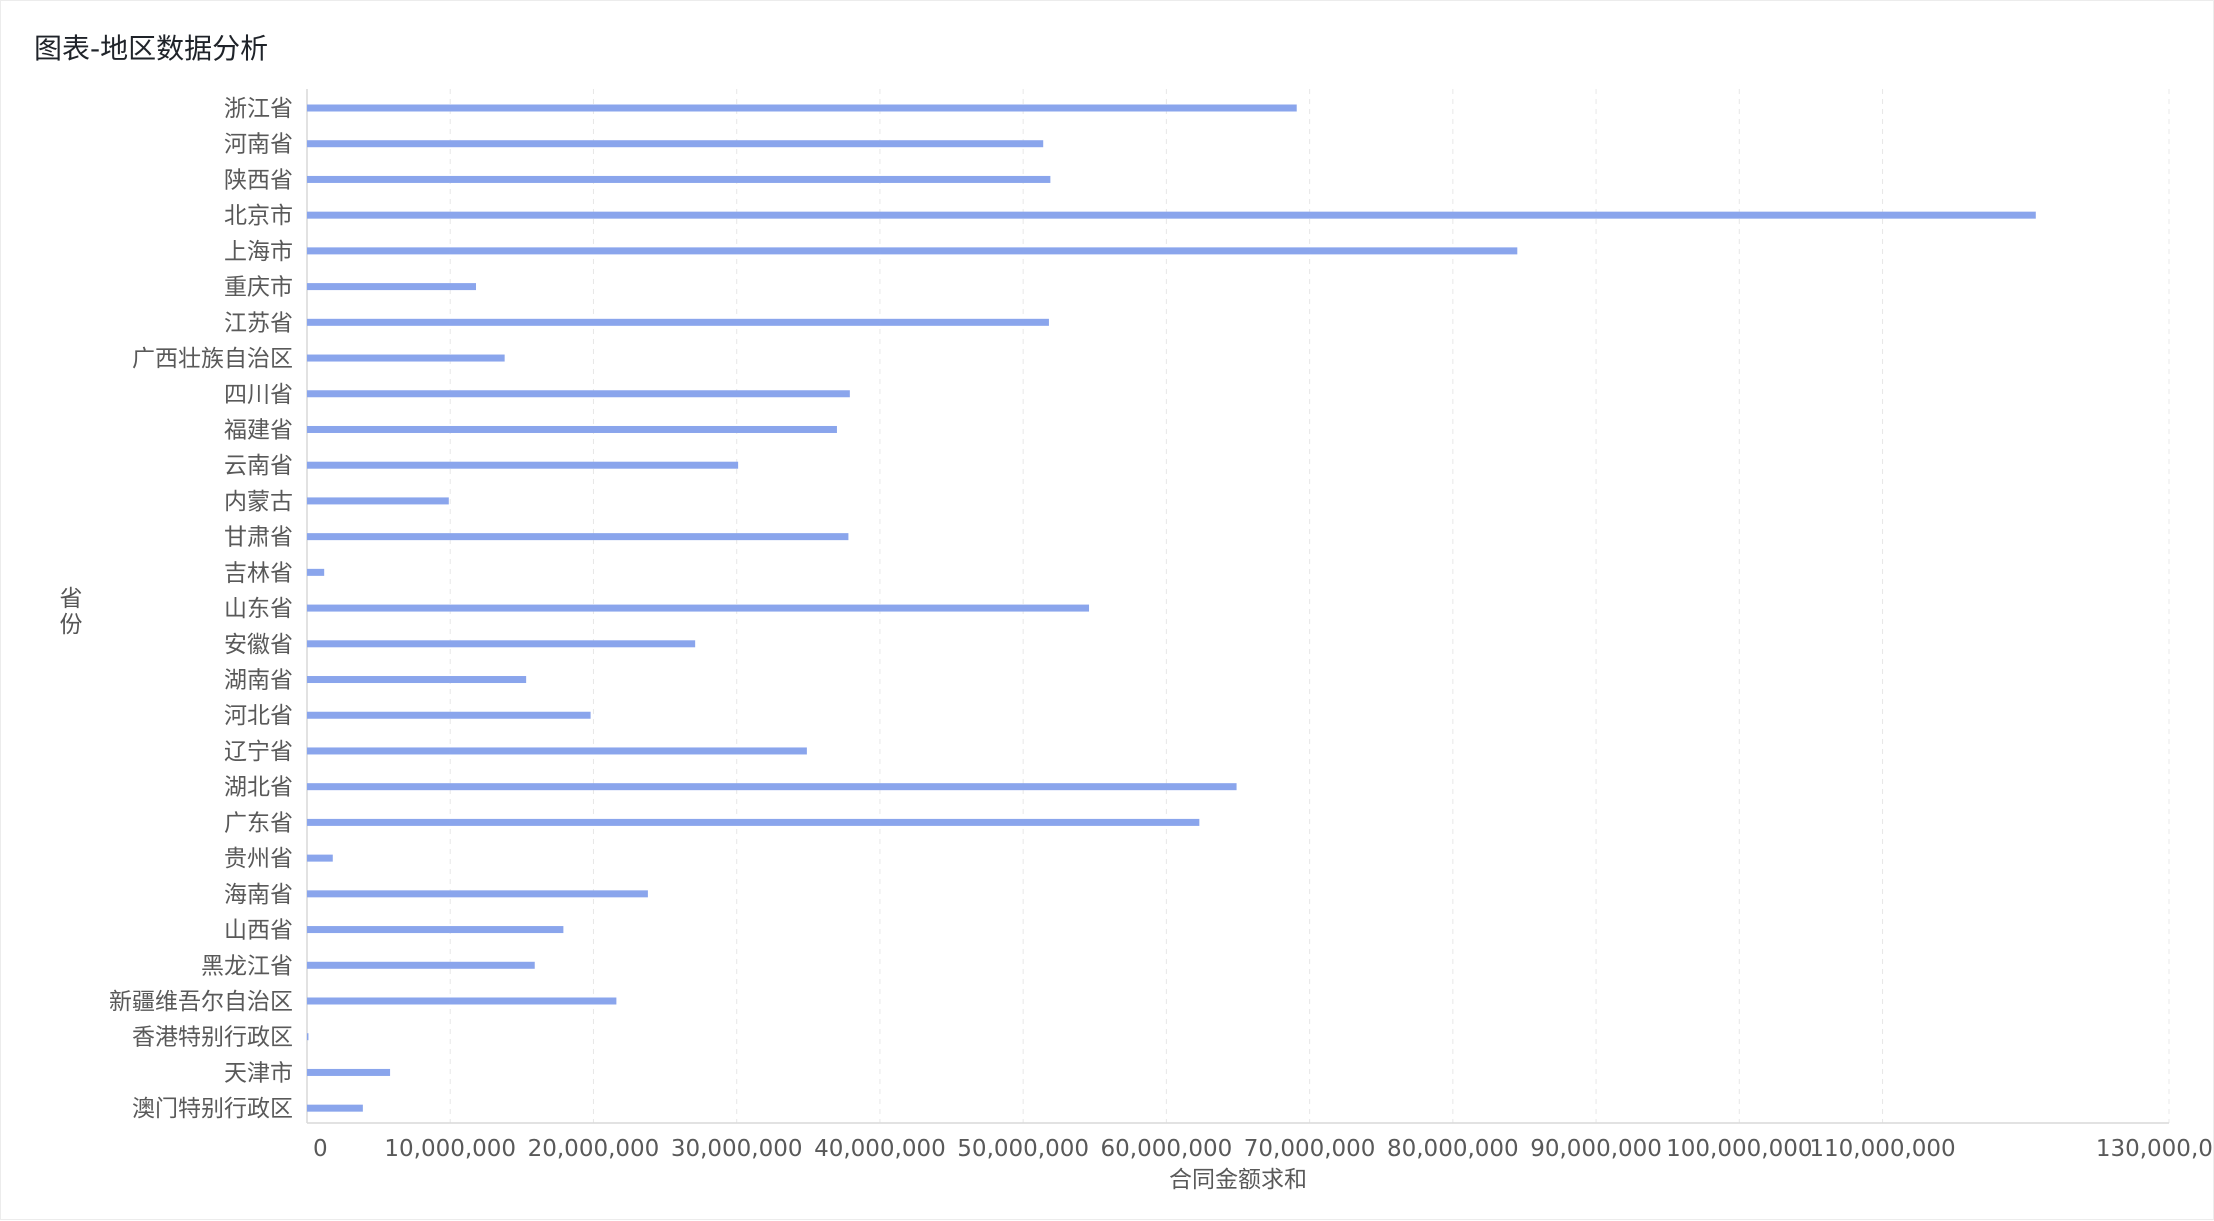  What do you see at coordinates (258, 716) in the screenshot?
I see `category-label: 河北省` at bounding box center [258, 716].